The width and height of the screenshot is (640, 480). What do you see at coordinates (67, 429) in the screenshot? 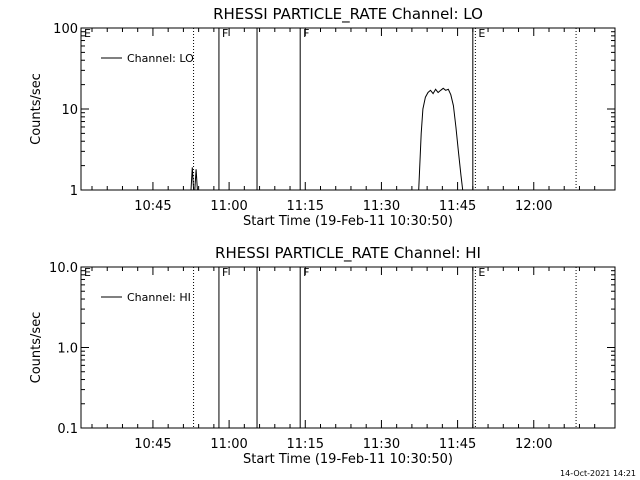
I see `y-tick-label: 0.1` at bounding box center [67, 429].